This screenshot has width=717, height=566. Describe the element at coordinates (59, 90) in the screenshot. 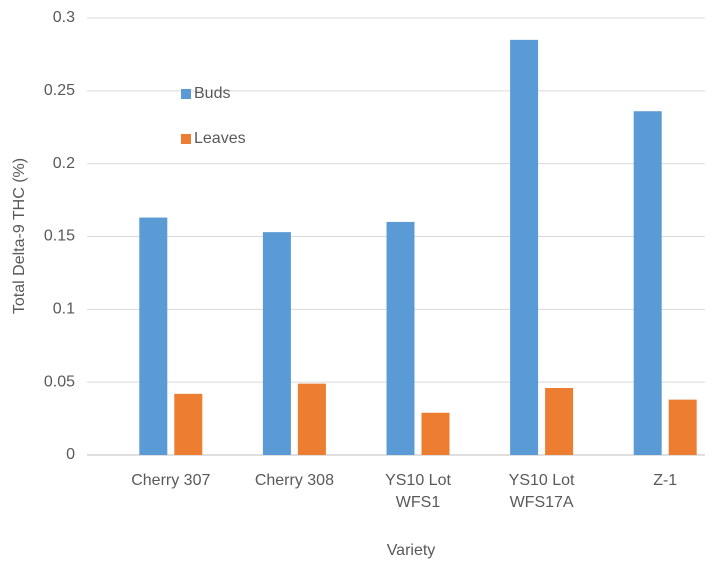

I see `y-tick-label: 0.25` at that location.